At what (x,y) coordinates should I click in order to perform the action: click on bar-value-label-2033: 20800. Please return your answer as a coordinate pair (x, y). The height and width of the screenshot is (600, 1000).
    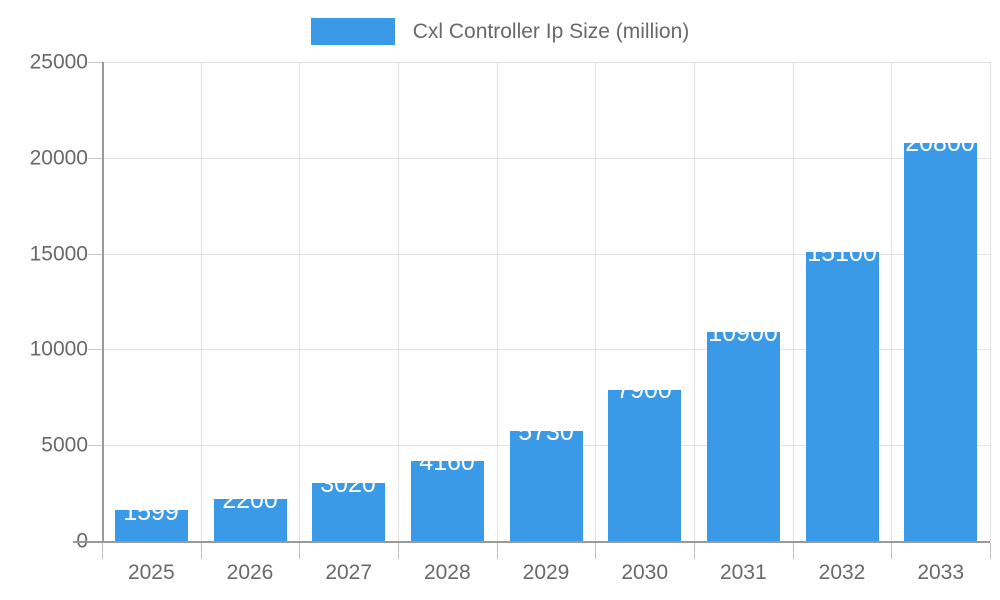
    Looking at the image, I should click on (940, 143).